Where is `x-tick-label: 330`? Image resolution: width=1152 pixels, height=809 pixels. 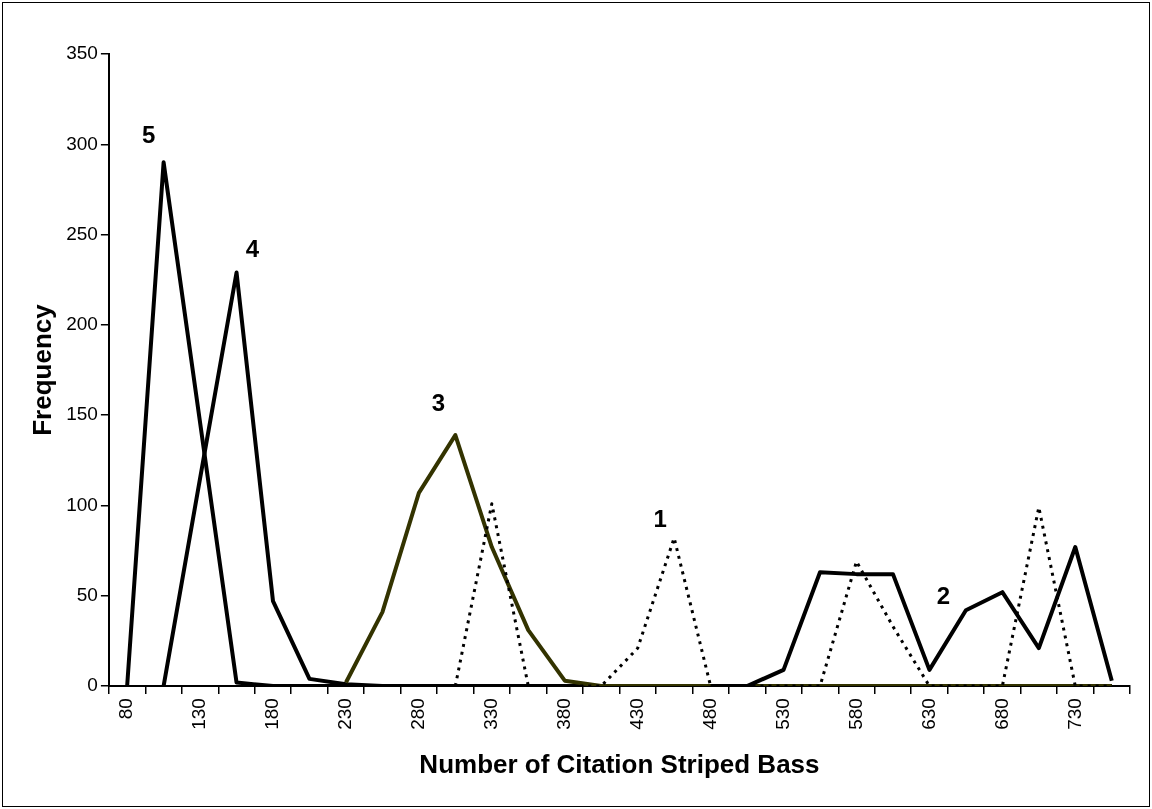 x-tick-label: 330 is located at coordinates (491, 714).